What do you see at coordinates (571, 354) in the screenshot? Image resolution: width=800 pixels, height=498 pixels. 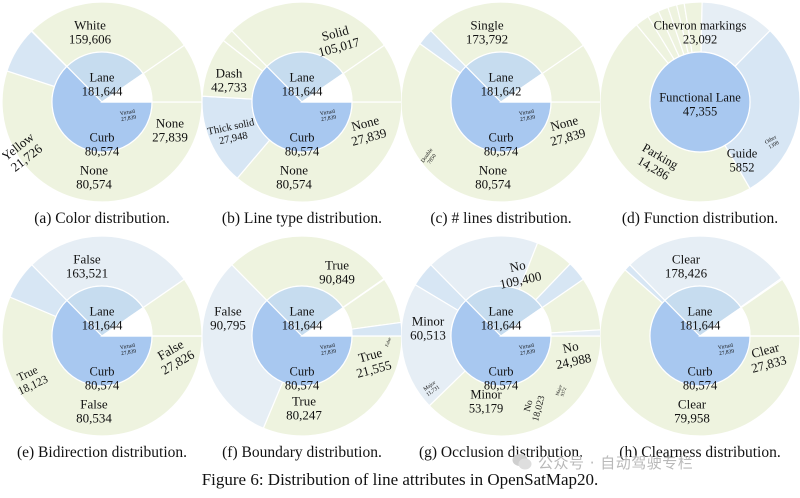 I see `occlusion-outer-6-label: No24,988` at bounding box center [571, 354].